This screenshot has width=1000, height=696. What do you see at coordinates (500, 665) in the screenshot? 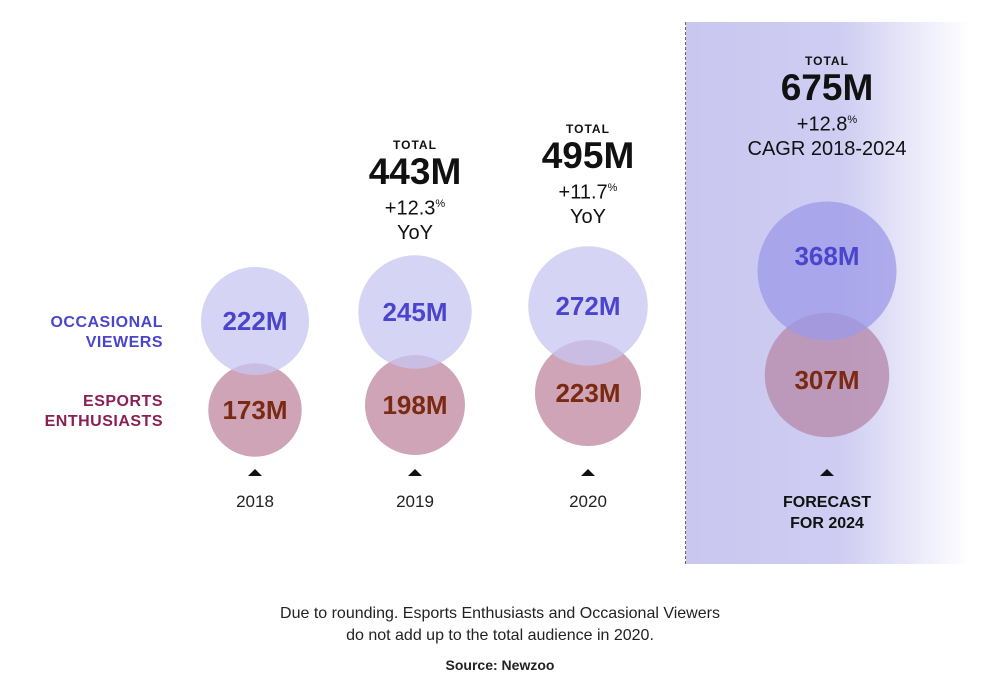
I see `source-note: Source: Newzoo` at bounding box center [500, 665].